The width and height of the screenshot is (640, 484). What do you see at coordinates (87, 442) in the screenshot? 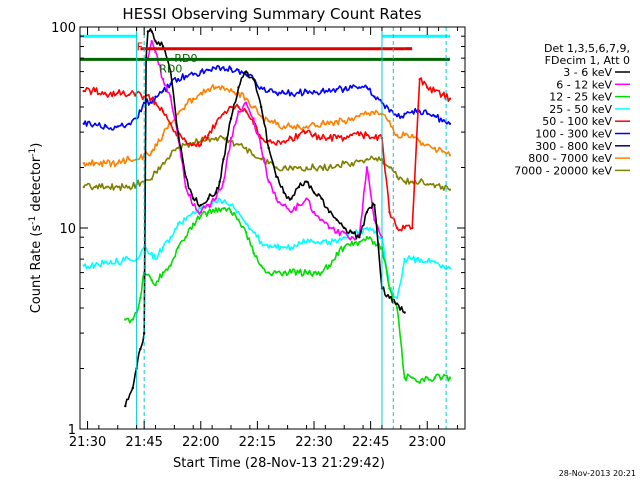
I see `x-tick-label: 21:30` at bounding box center [87, 442].